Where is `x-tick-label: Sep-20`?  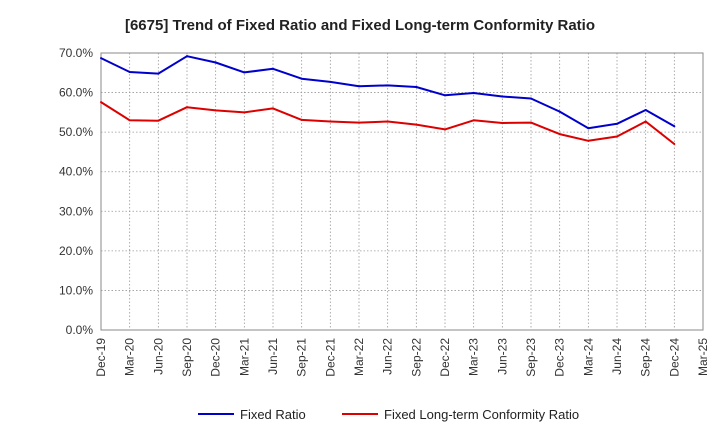 x-tick-label: Sep-20 is located at coordinates (187, 357).